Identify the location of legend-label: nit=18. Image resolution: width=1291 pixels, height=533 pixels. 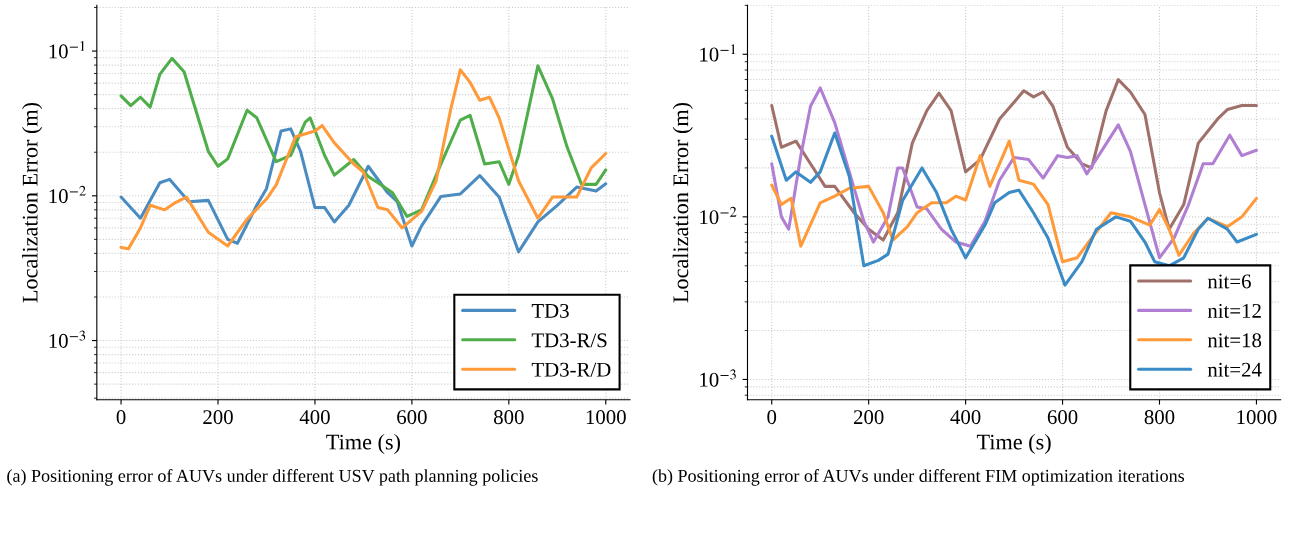
(1234, 340).